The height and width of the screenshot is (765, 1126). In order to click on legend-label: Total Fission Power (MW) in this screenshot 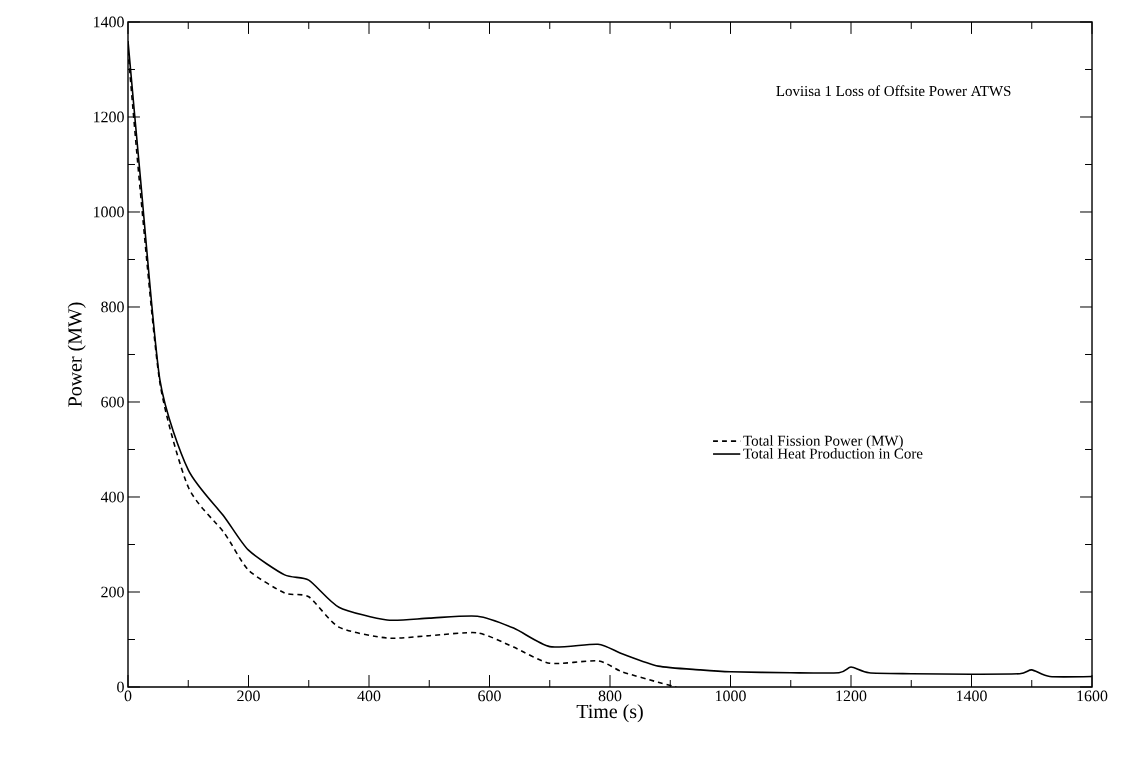, I will do `click(823, 442)`.